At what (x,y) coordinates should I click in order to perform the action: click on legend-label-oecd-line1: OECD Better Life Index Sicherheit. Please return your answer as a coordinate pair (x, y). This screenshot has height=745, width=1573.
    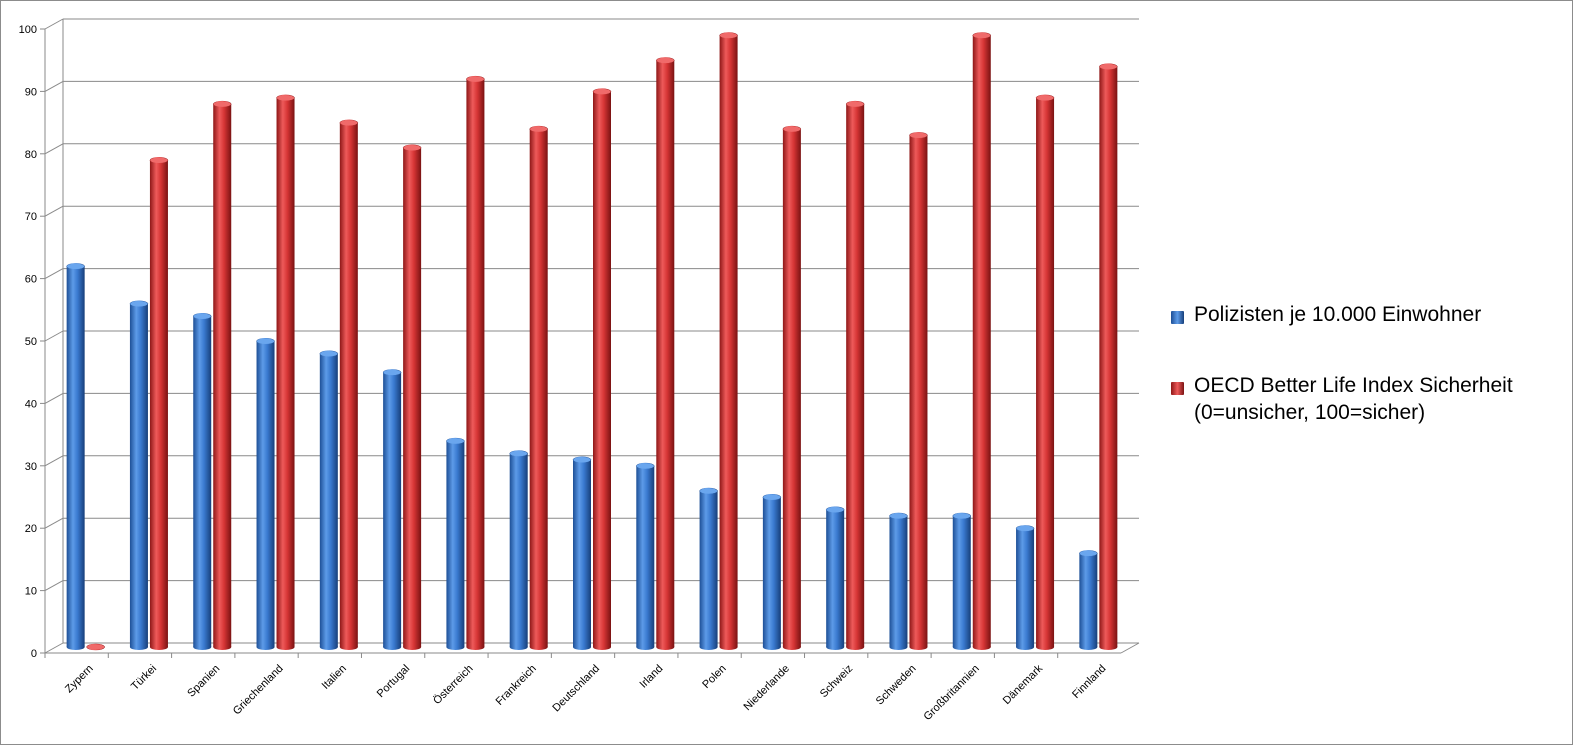
    Looking at the image, I should click on (1353, 385).